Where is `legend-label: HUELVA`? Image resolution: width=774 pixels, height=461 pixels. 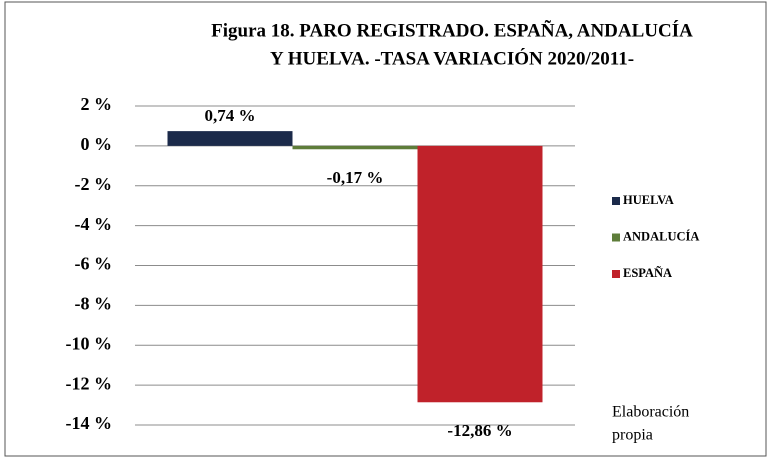
legend-label: HUELVA is located at coordinates (648, 200).